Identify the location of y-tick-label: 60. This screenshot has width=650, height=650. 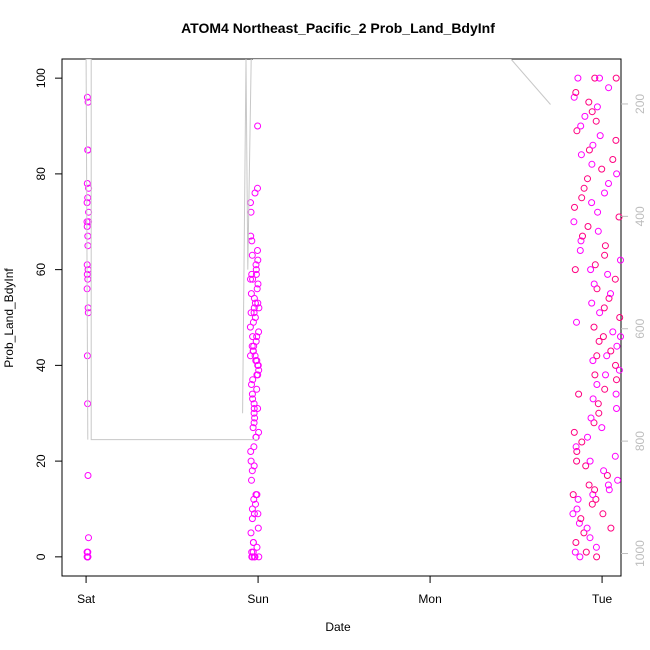
(41, 270).